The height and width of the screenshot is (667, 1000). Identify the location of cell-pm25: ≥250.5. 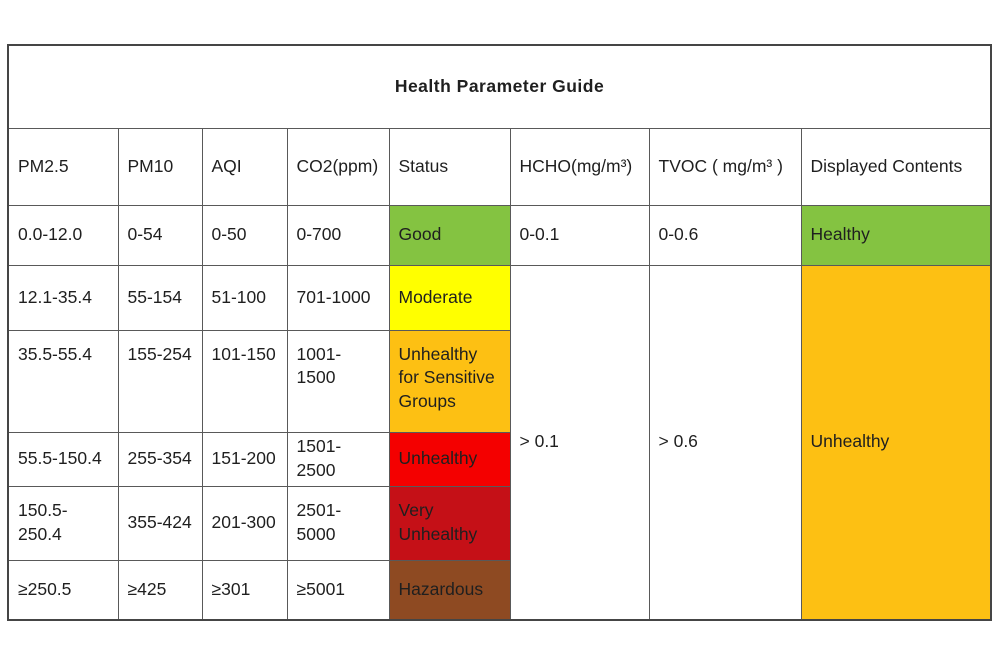
(63, 590).